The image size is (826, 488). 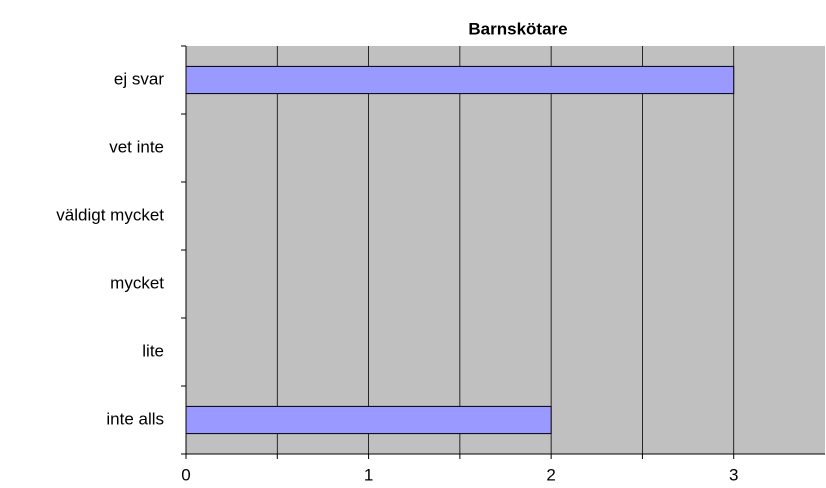 What do you see at coordinates (110, 214) in the screenshot?
I see `y-tick-label: väldigt mycket` at bounding box center [110, 214].